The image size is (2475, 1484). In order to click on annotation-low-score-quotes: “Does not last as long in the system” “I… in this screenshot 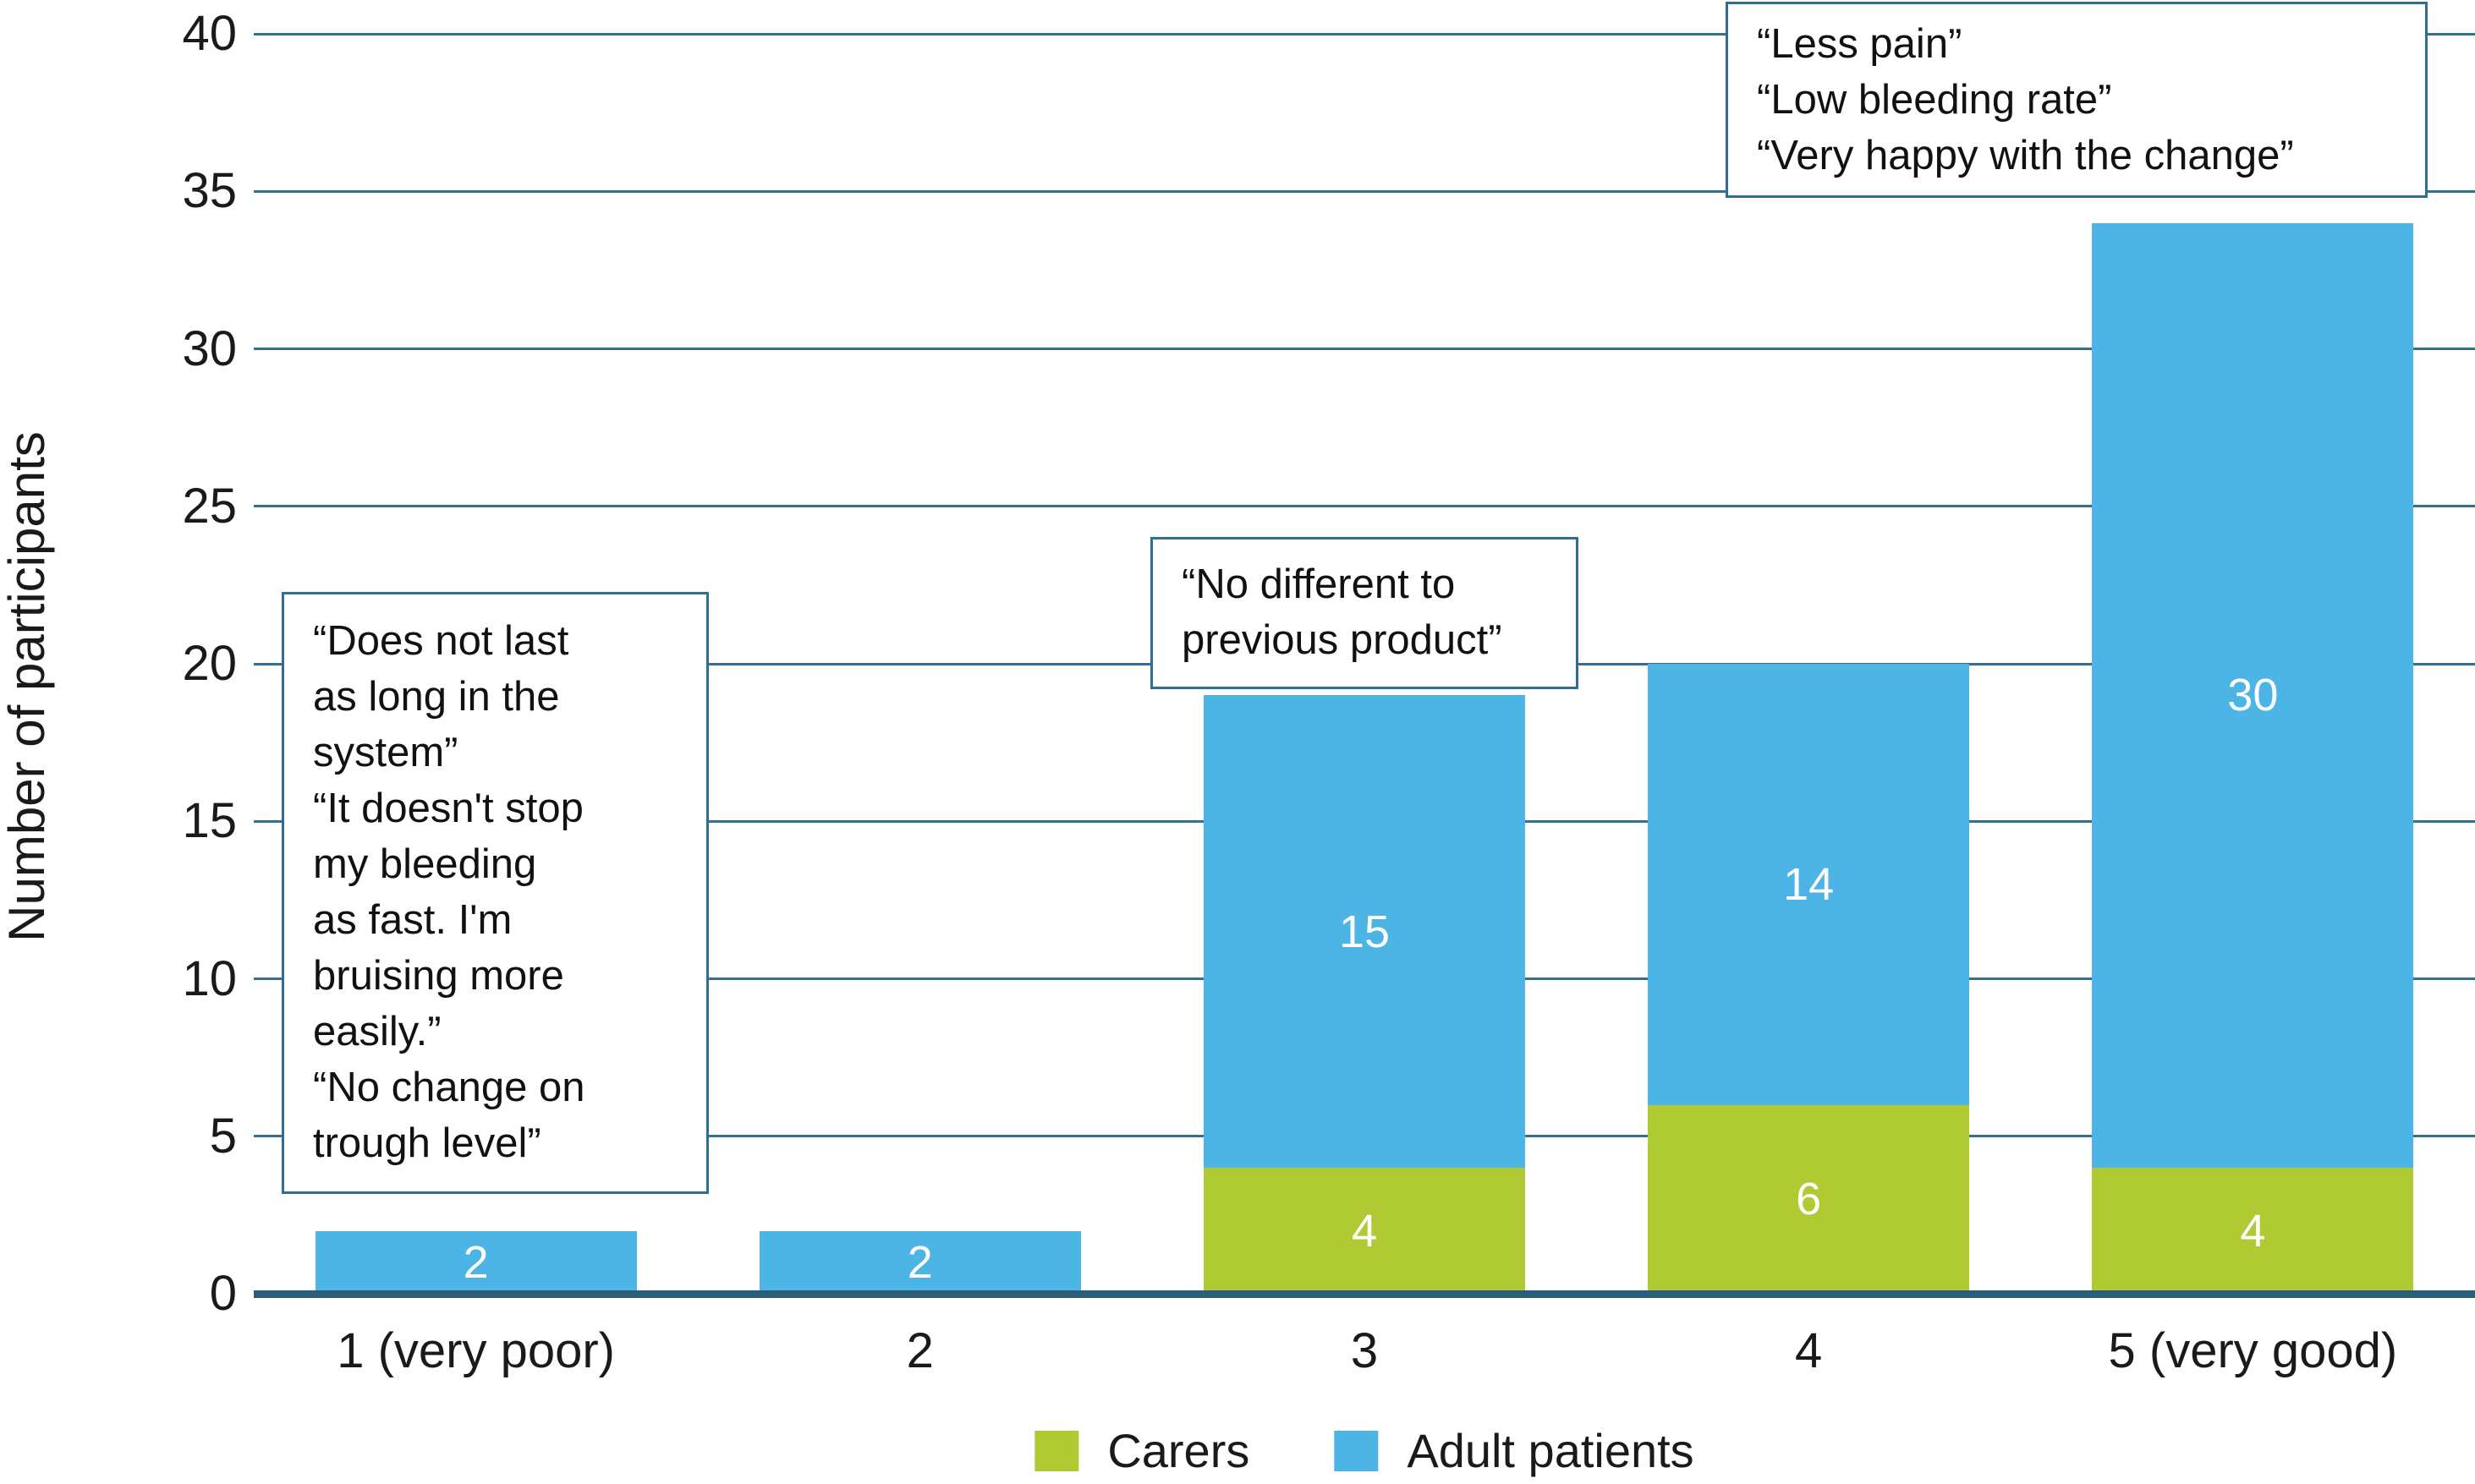, I will do `click(495, 893)`.